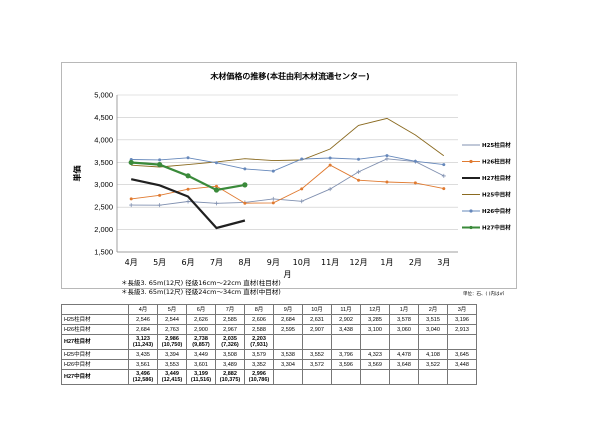  What do you see at coordinates (230, 342) in the screenshot?
I see `table-cell: 2,035 (7,326)` at bounding box center [230, 342].